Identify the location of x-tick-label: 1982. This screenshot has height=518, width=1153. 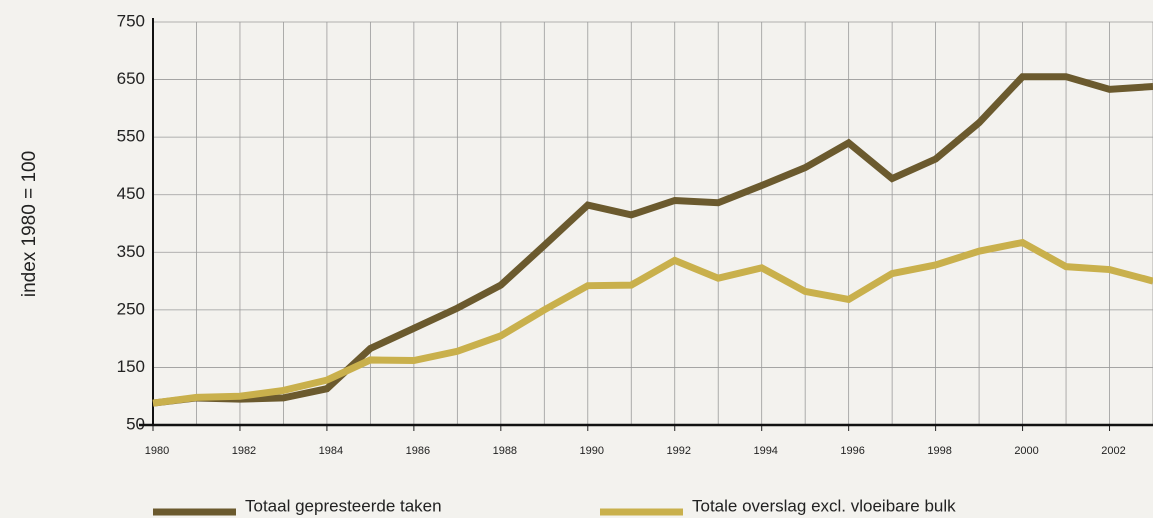
(244, 451).